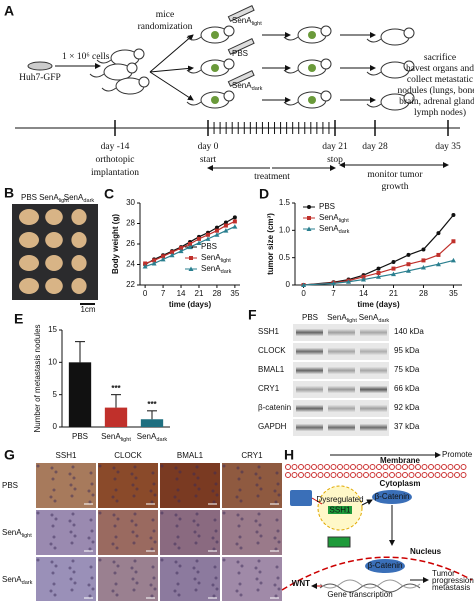  What do you see at coordinates (130, 243) in the screenshot?
I see `y-tick-label: 26` at bounding box center [130, 243].